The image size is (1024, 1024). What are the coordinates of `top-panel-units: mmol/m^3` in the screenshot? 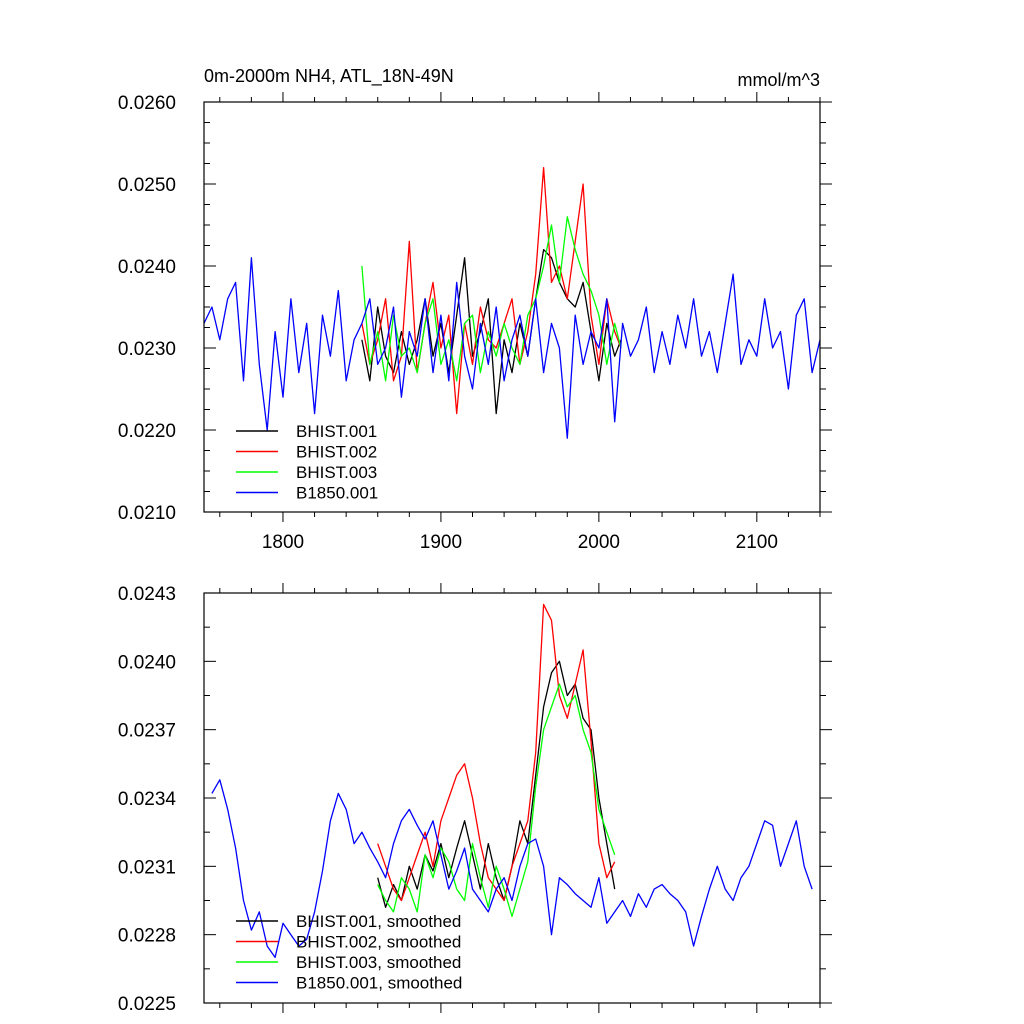 It's located at (779, 80).